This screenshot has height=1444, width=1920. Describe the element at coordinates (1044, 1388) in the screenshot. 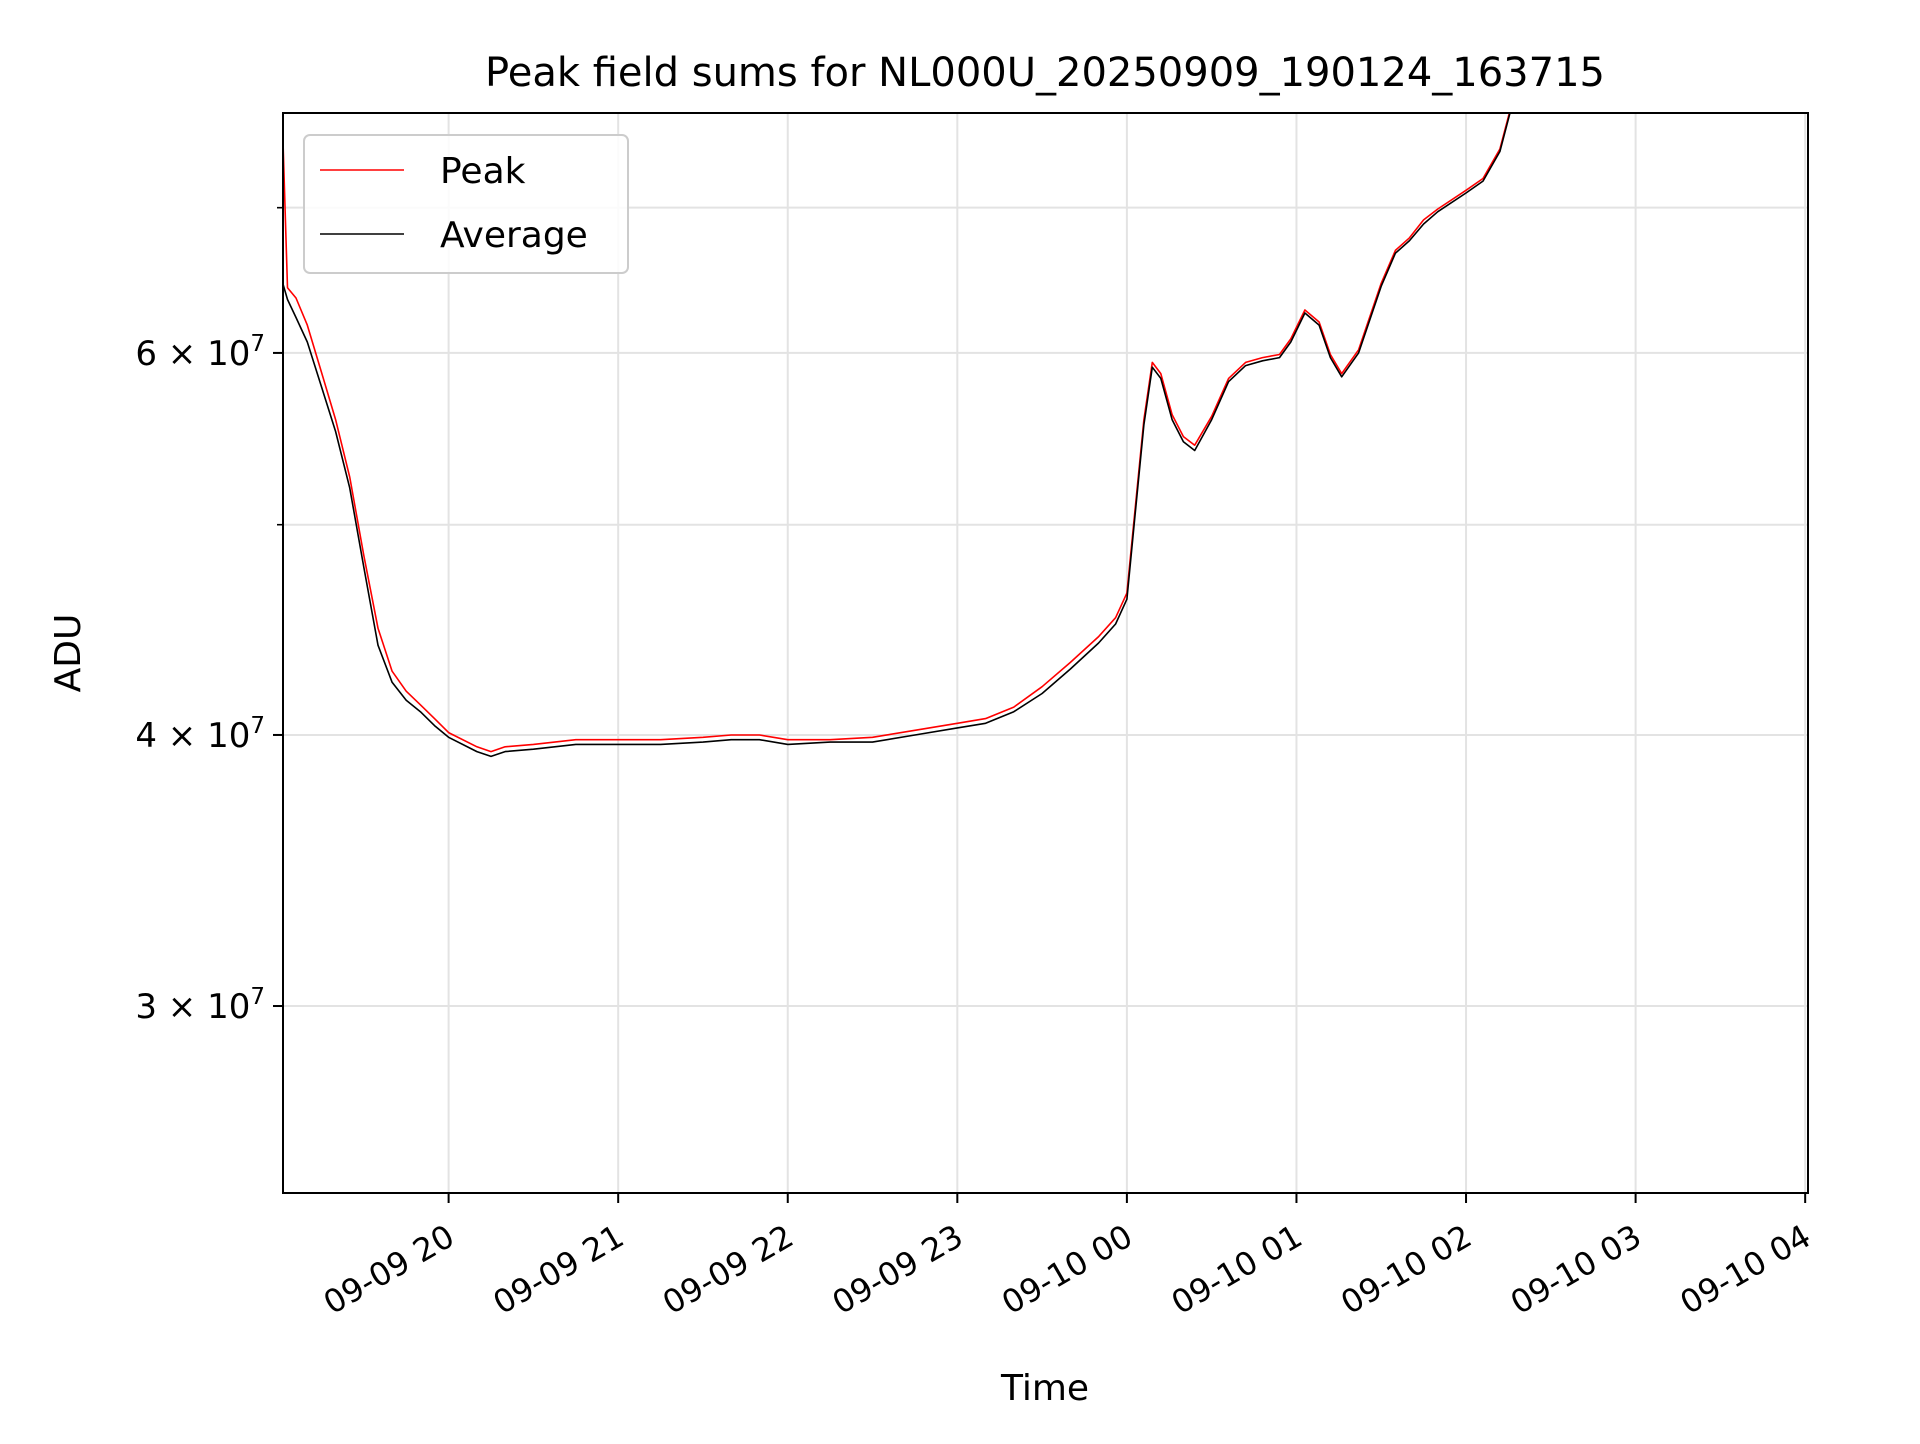

I see `x-axis-label: Time` at that location.